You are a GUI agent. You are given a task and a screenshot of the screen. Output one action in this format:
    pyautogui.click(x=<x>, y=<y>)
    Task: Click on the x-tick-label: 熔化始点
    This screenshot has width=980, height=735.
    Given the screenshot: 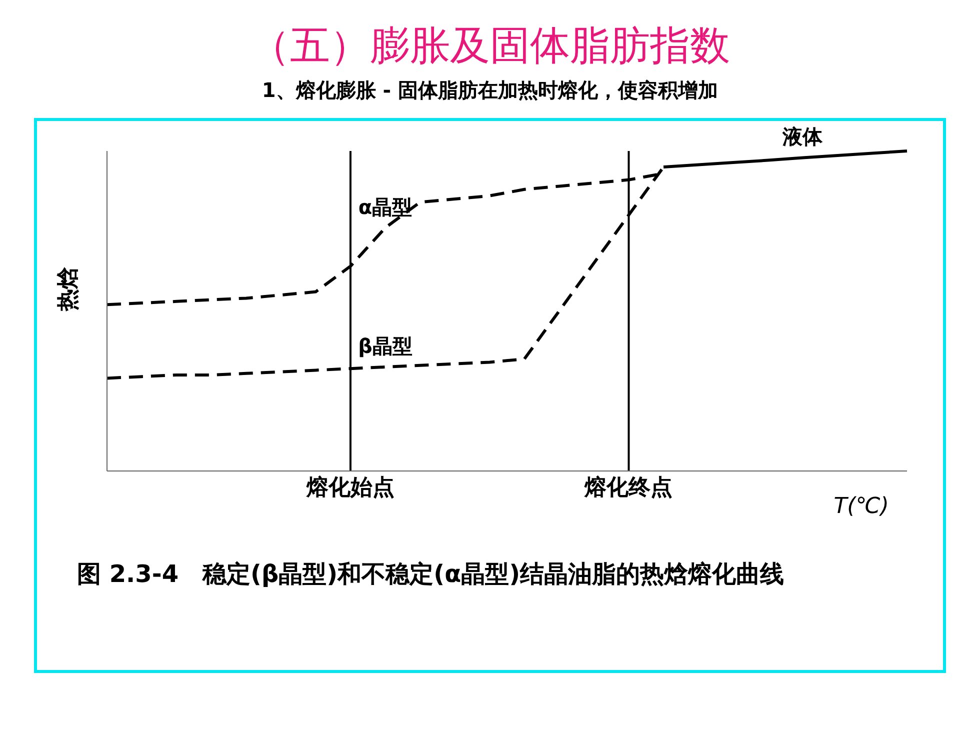 What is the action you would take?
    pyautogui.click(x=349, y=487)
    